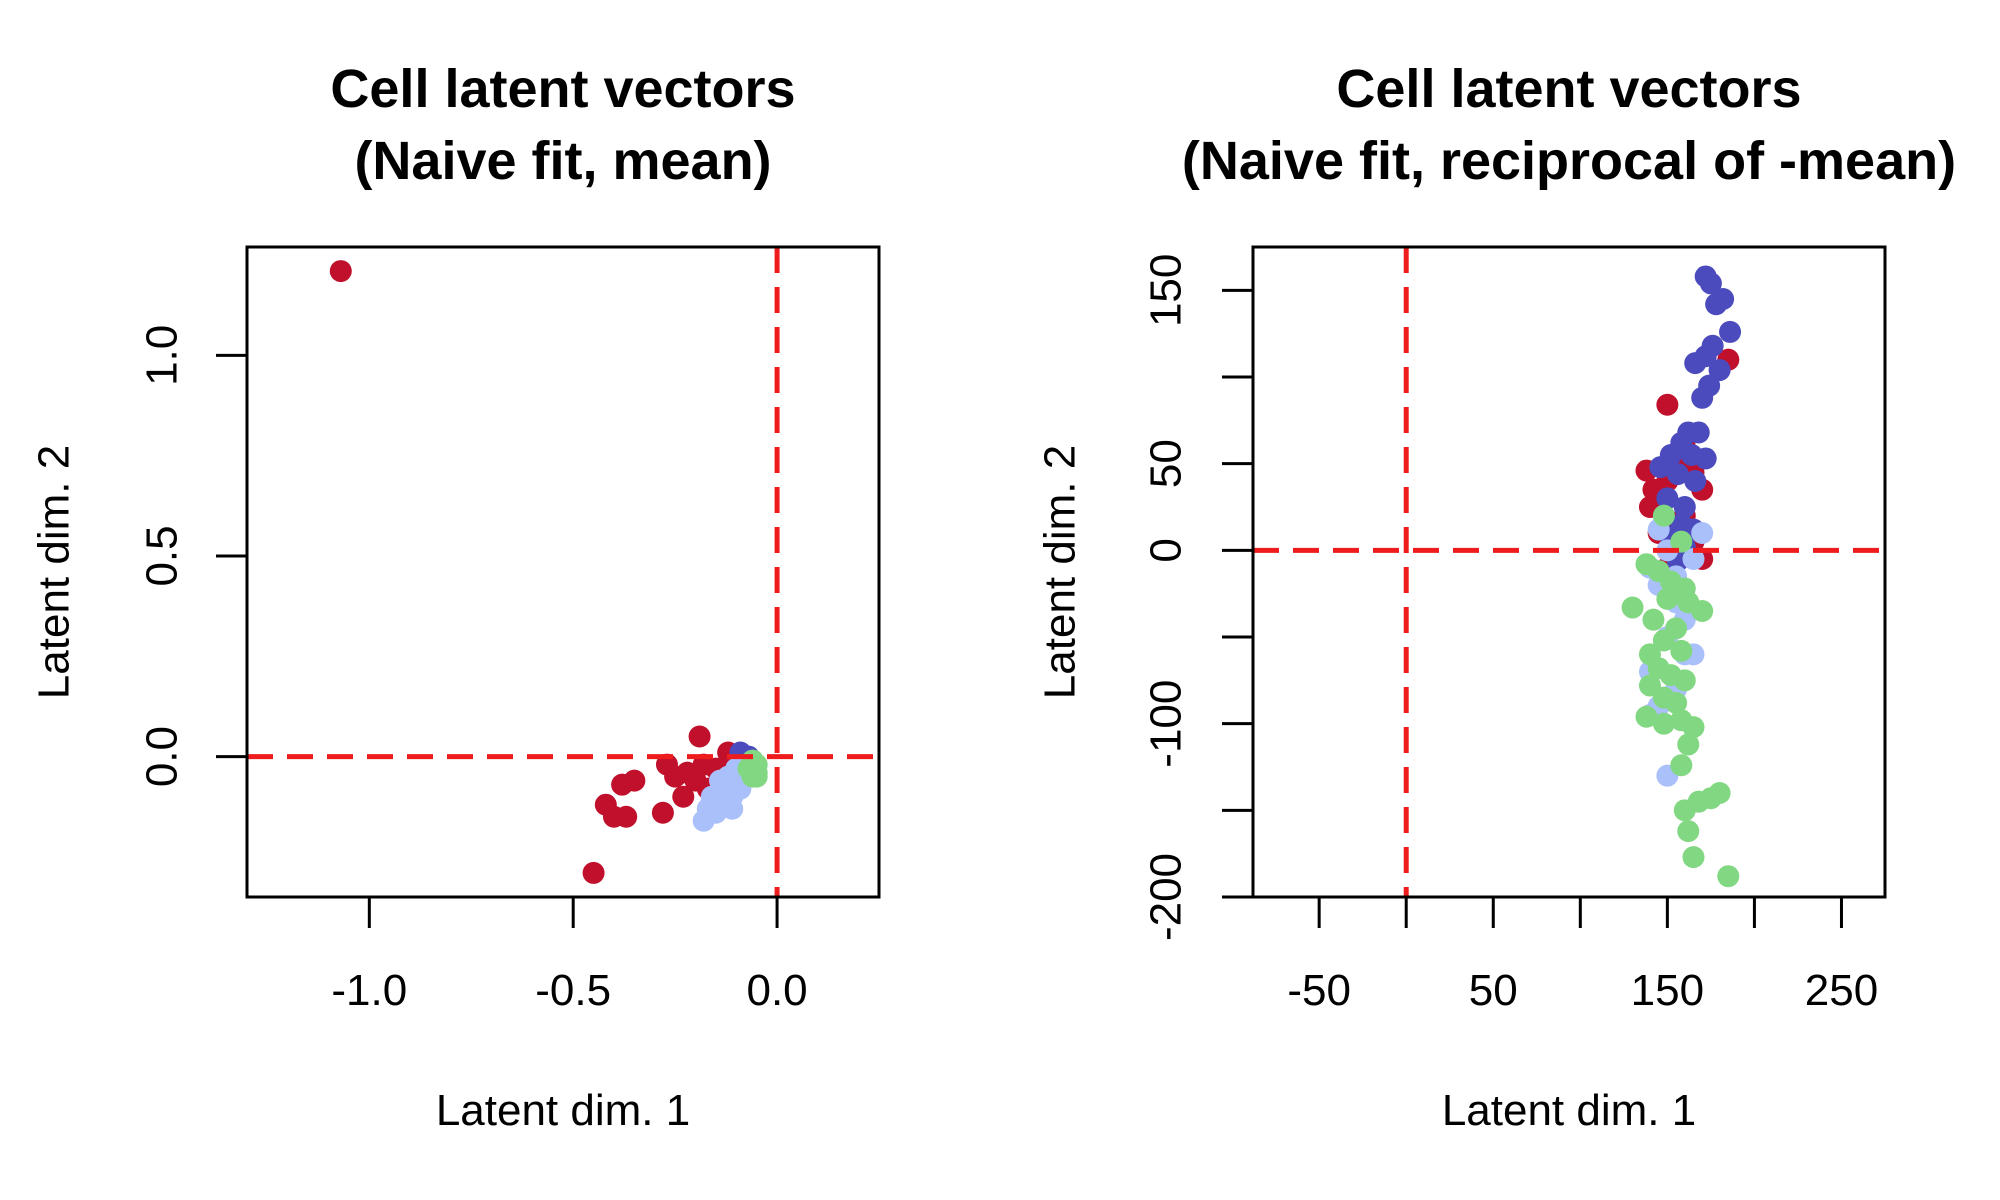  Describe the element at coordinates (162, 555) in the screenshot. I see `y-tick-label: 0.5` at that location.